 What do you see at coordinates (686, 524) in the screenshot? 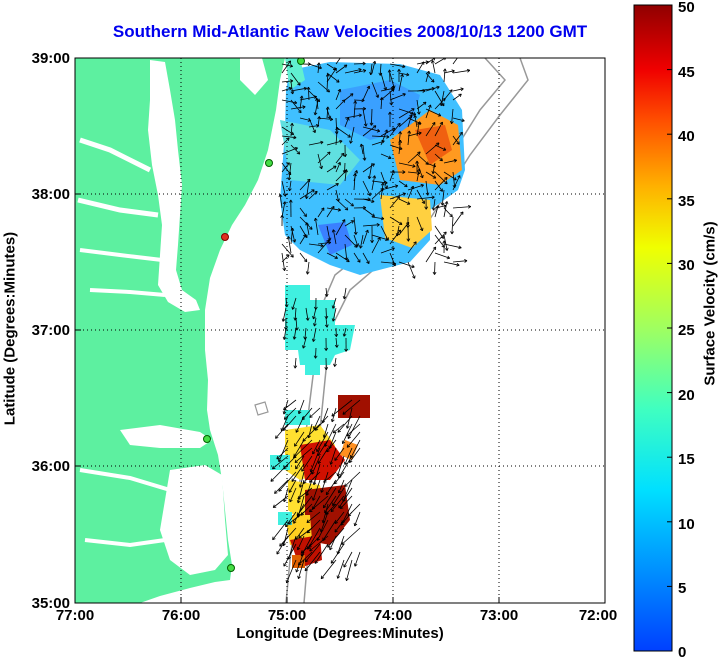
I see `colorbar-tick-label: 10` at bounding box center [686, 524].